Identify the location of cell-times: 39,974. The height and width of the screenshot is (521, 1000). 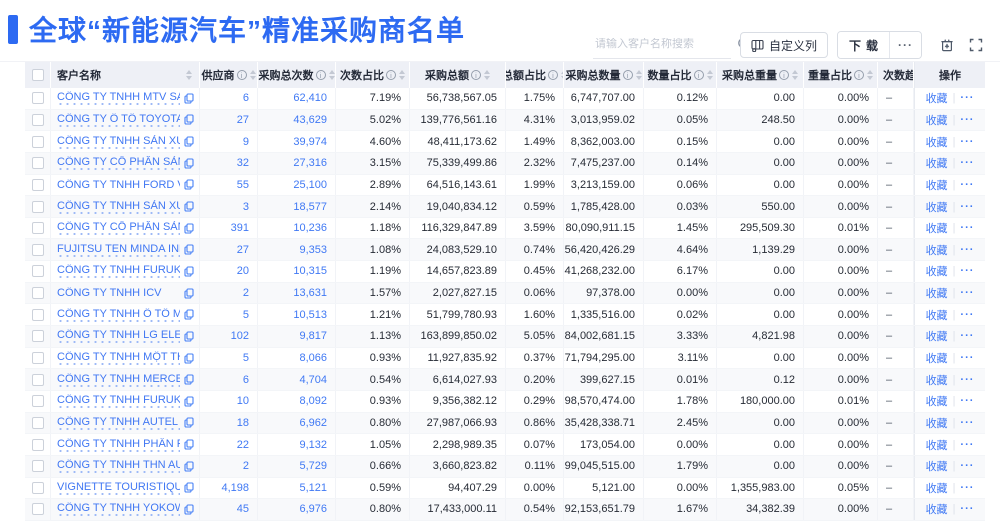
(297, 141).